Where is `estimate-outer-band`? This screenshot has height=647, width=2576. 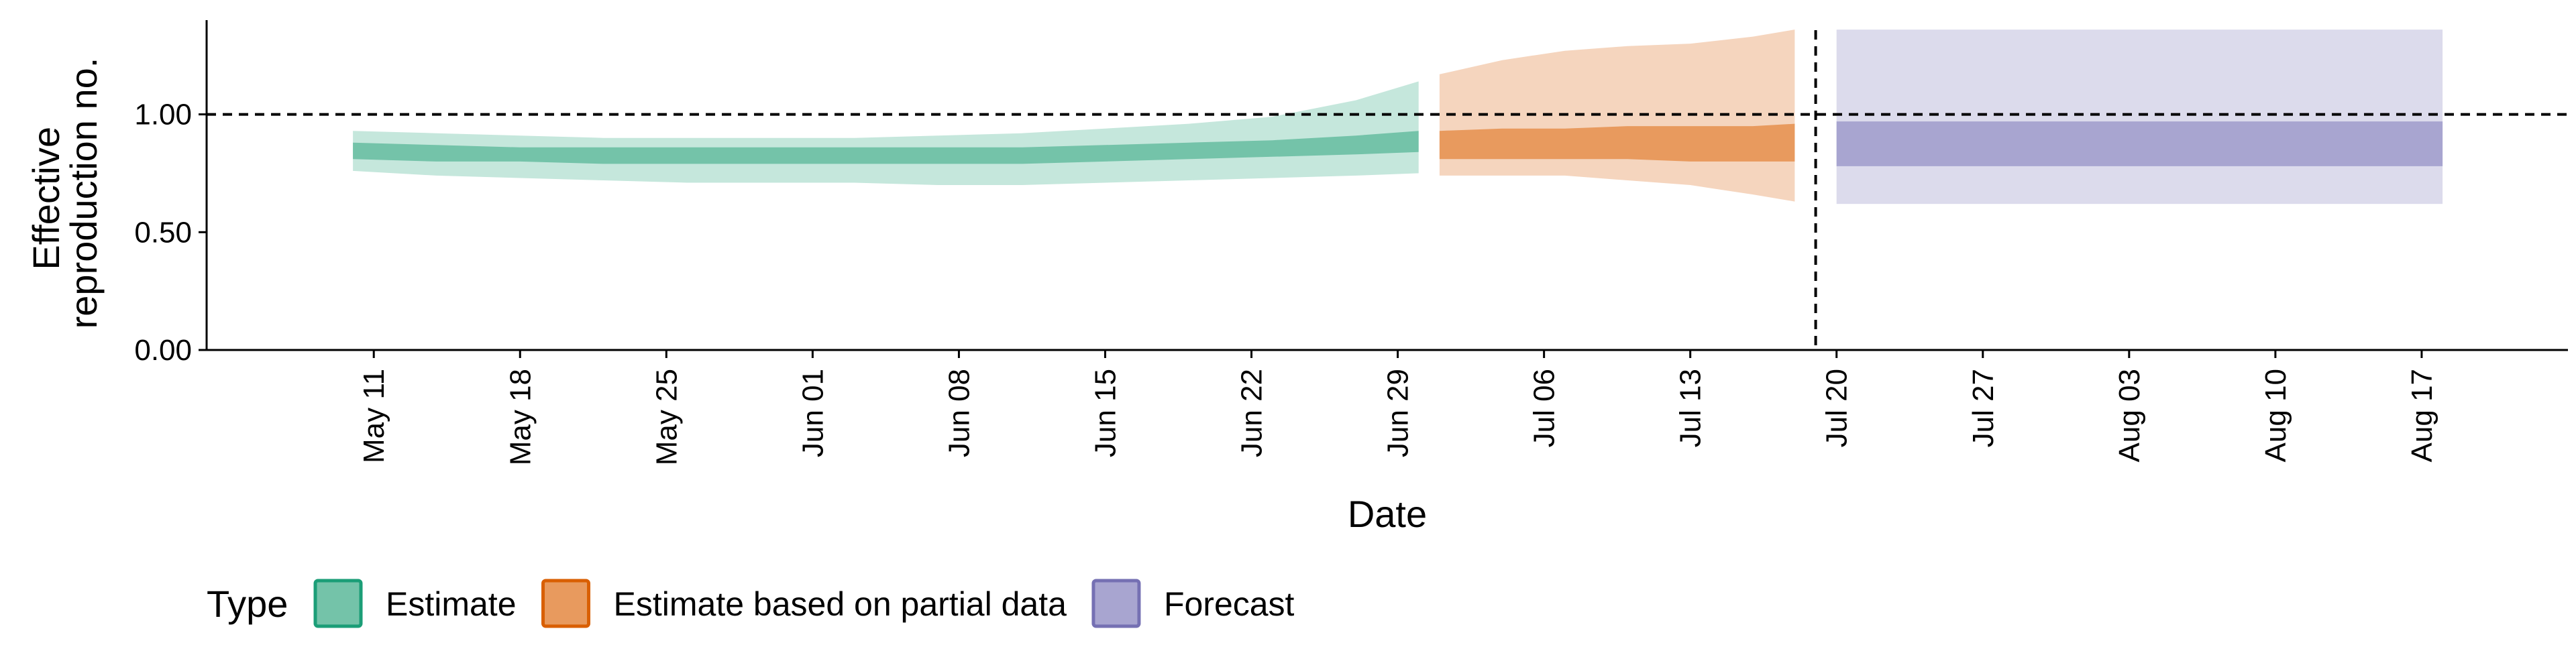
estimate-outer-band is located at coordinates (886, 134).